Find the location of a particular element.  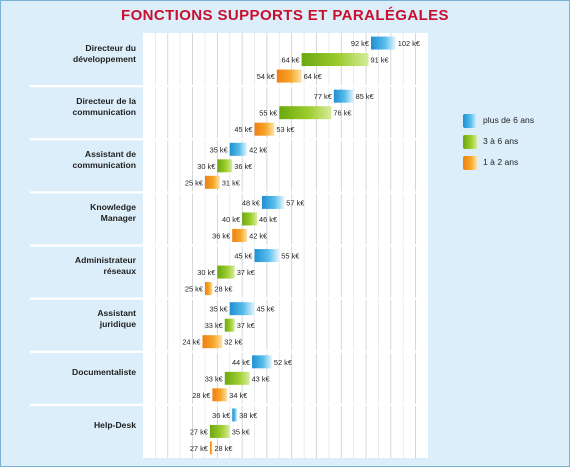

data-label-high: 57 k€ is located at coordinates (295, 202).